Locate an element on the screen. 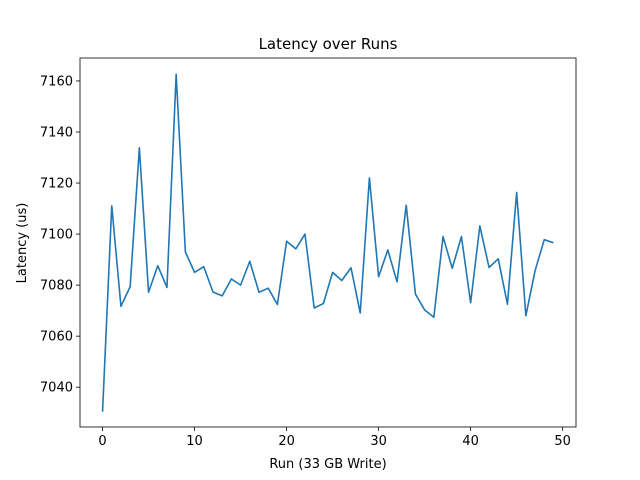 The image size is (640, 480). y-tick-label: 7120 is located at coordinates (56, 184).